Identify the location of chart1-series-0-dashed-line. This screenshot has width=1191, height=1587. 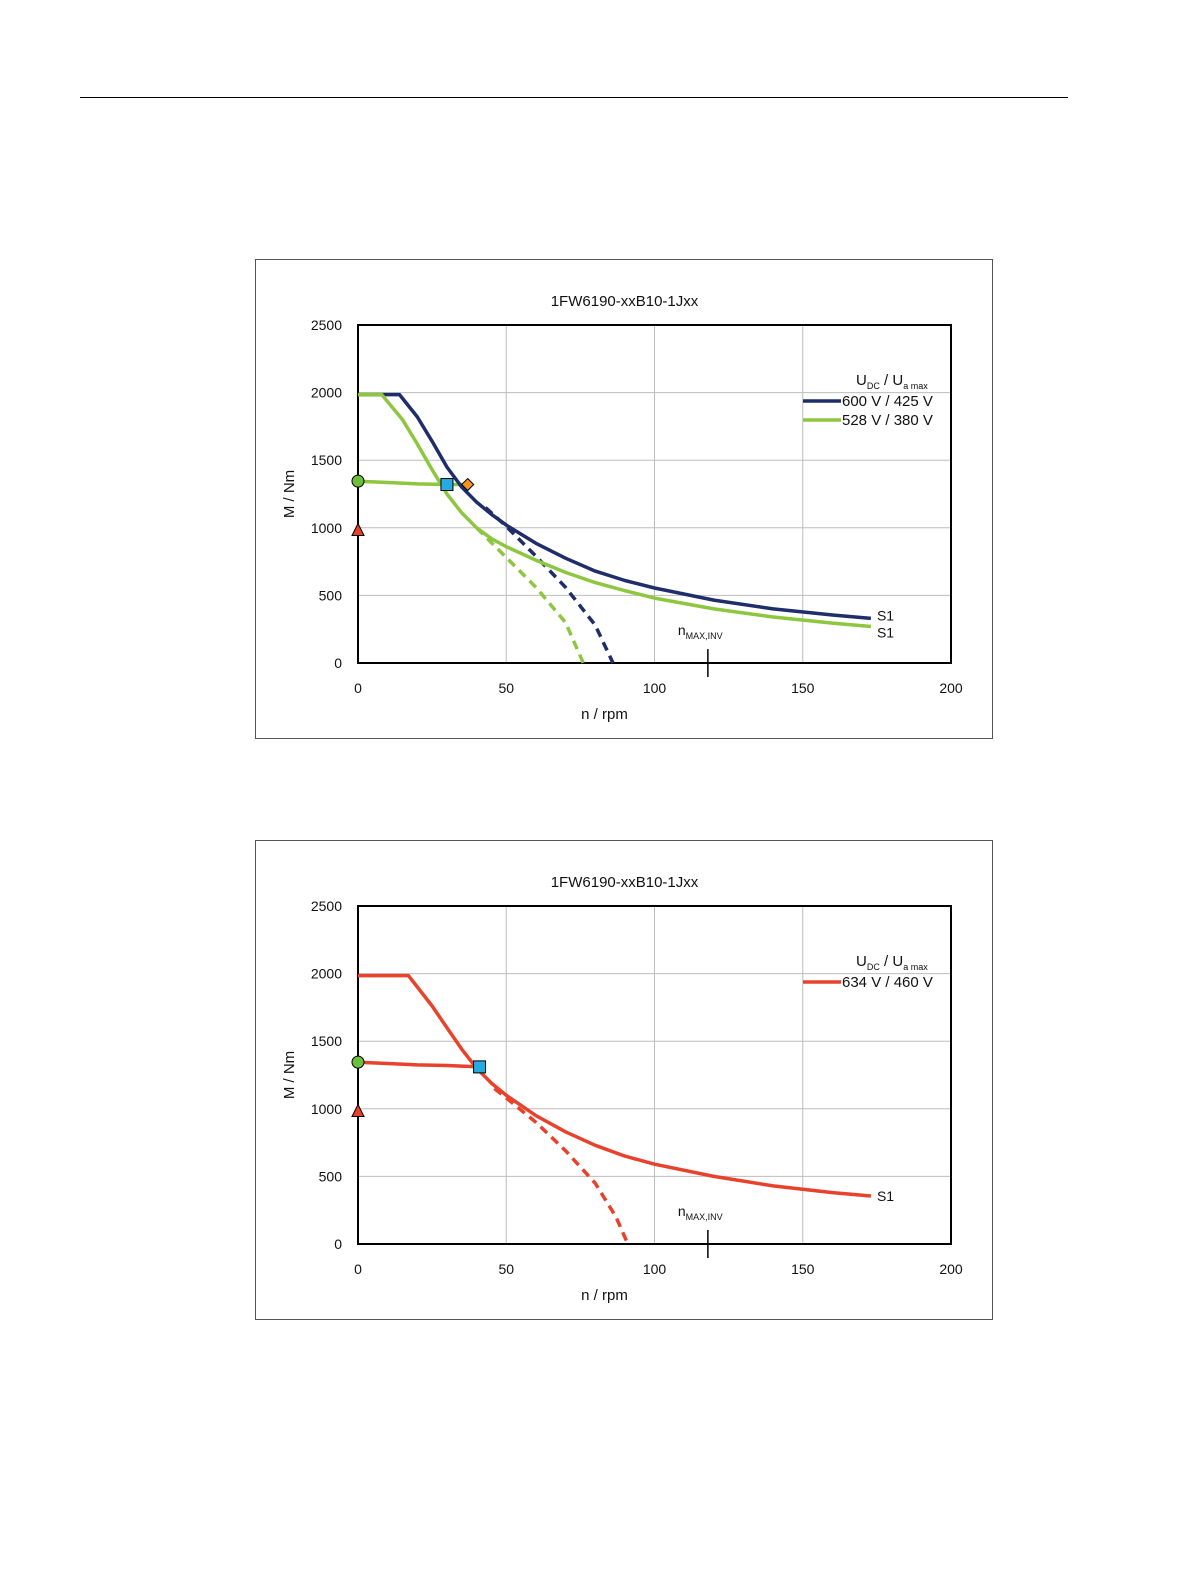
(549, 585).